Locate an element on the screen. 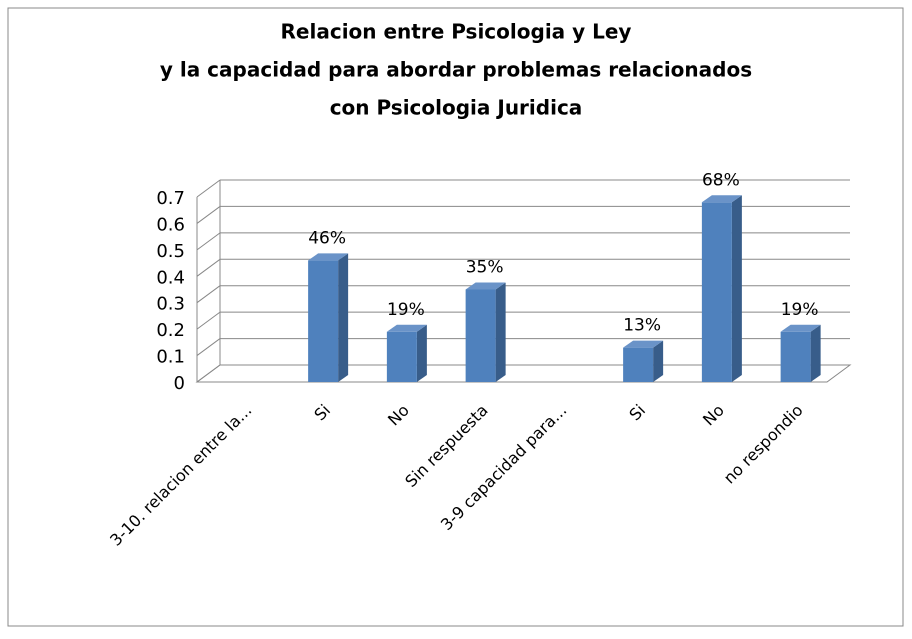 The width and height of the screenshot is (912, 639). data-label: 13% is located at coordinates (642, 326).